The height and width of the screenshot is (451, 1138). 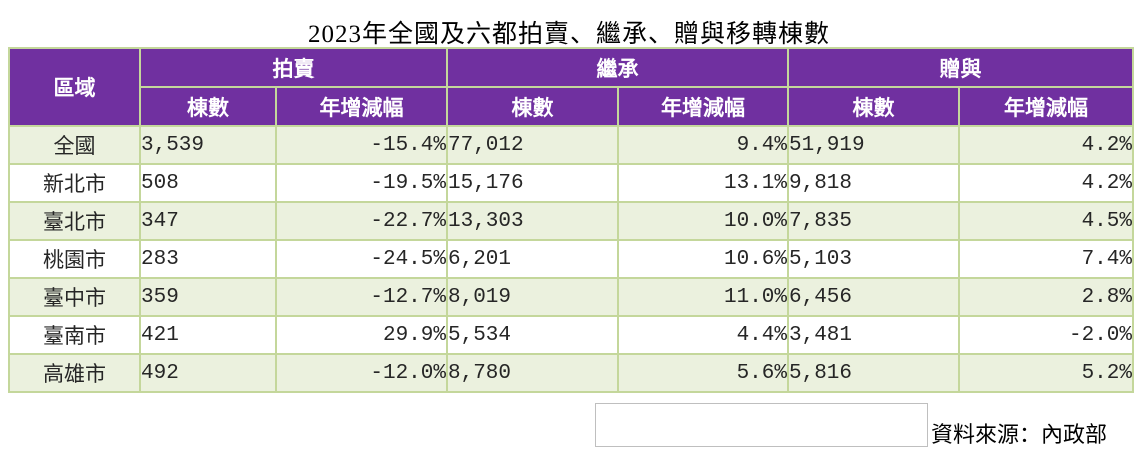 What do you see at coordinates (873, 106) in the screenshot?
I see `header-gift-count: 棟數` at bounding box center [873, 106].